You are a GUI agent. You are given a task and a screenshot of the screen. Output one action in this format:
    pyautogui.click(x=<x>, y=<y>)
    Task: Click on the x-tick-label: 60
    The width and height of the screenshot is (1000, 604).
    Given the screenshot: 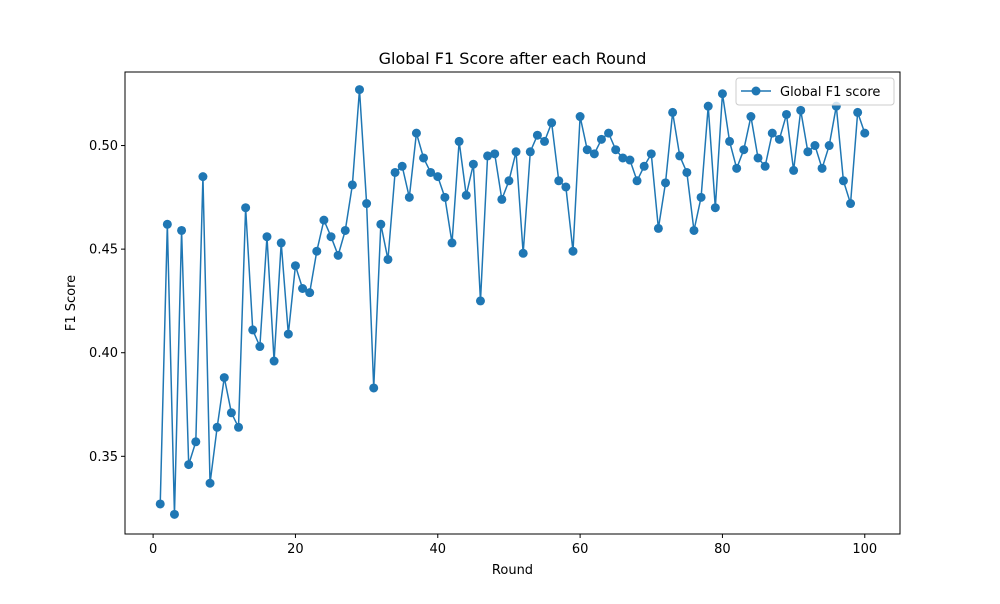 What is the action you would take?
    pyautogui.click(x=580, y=549)
    